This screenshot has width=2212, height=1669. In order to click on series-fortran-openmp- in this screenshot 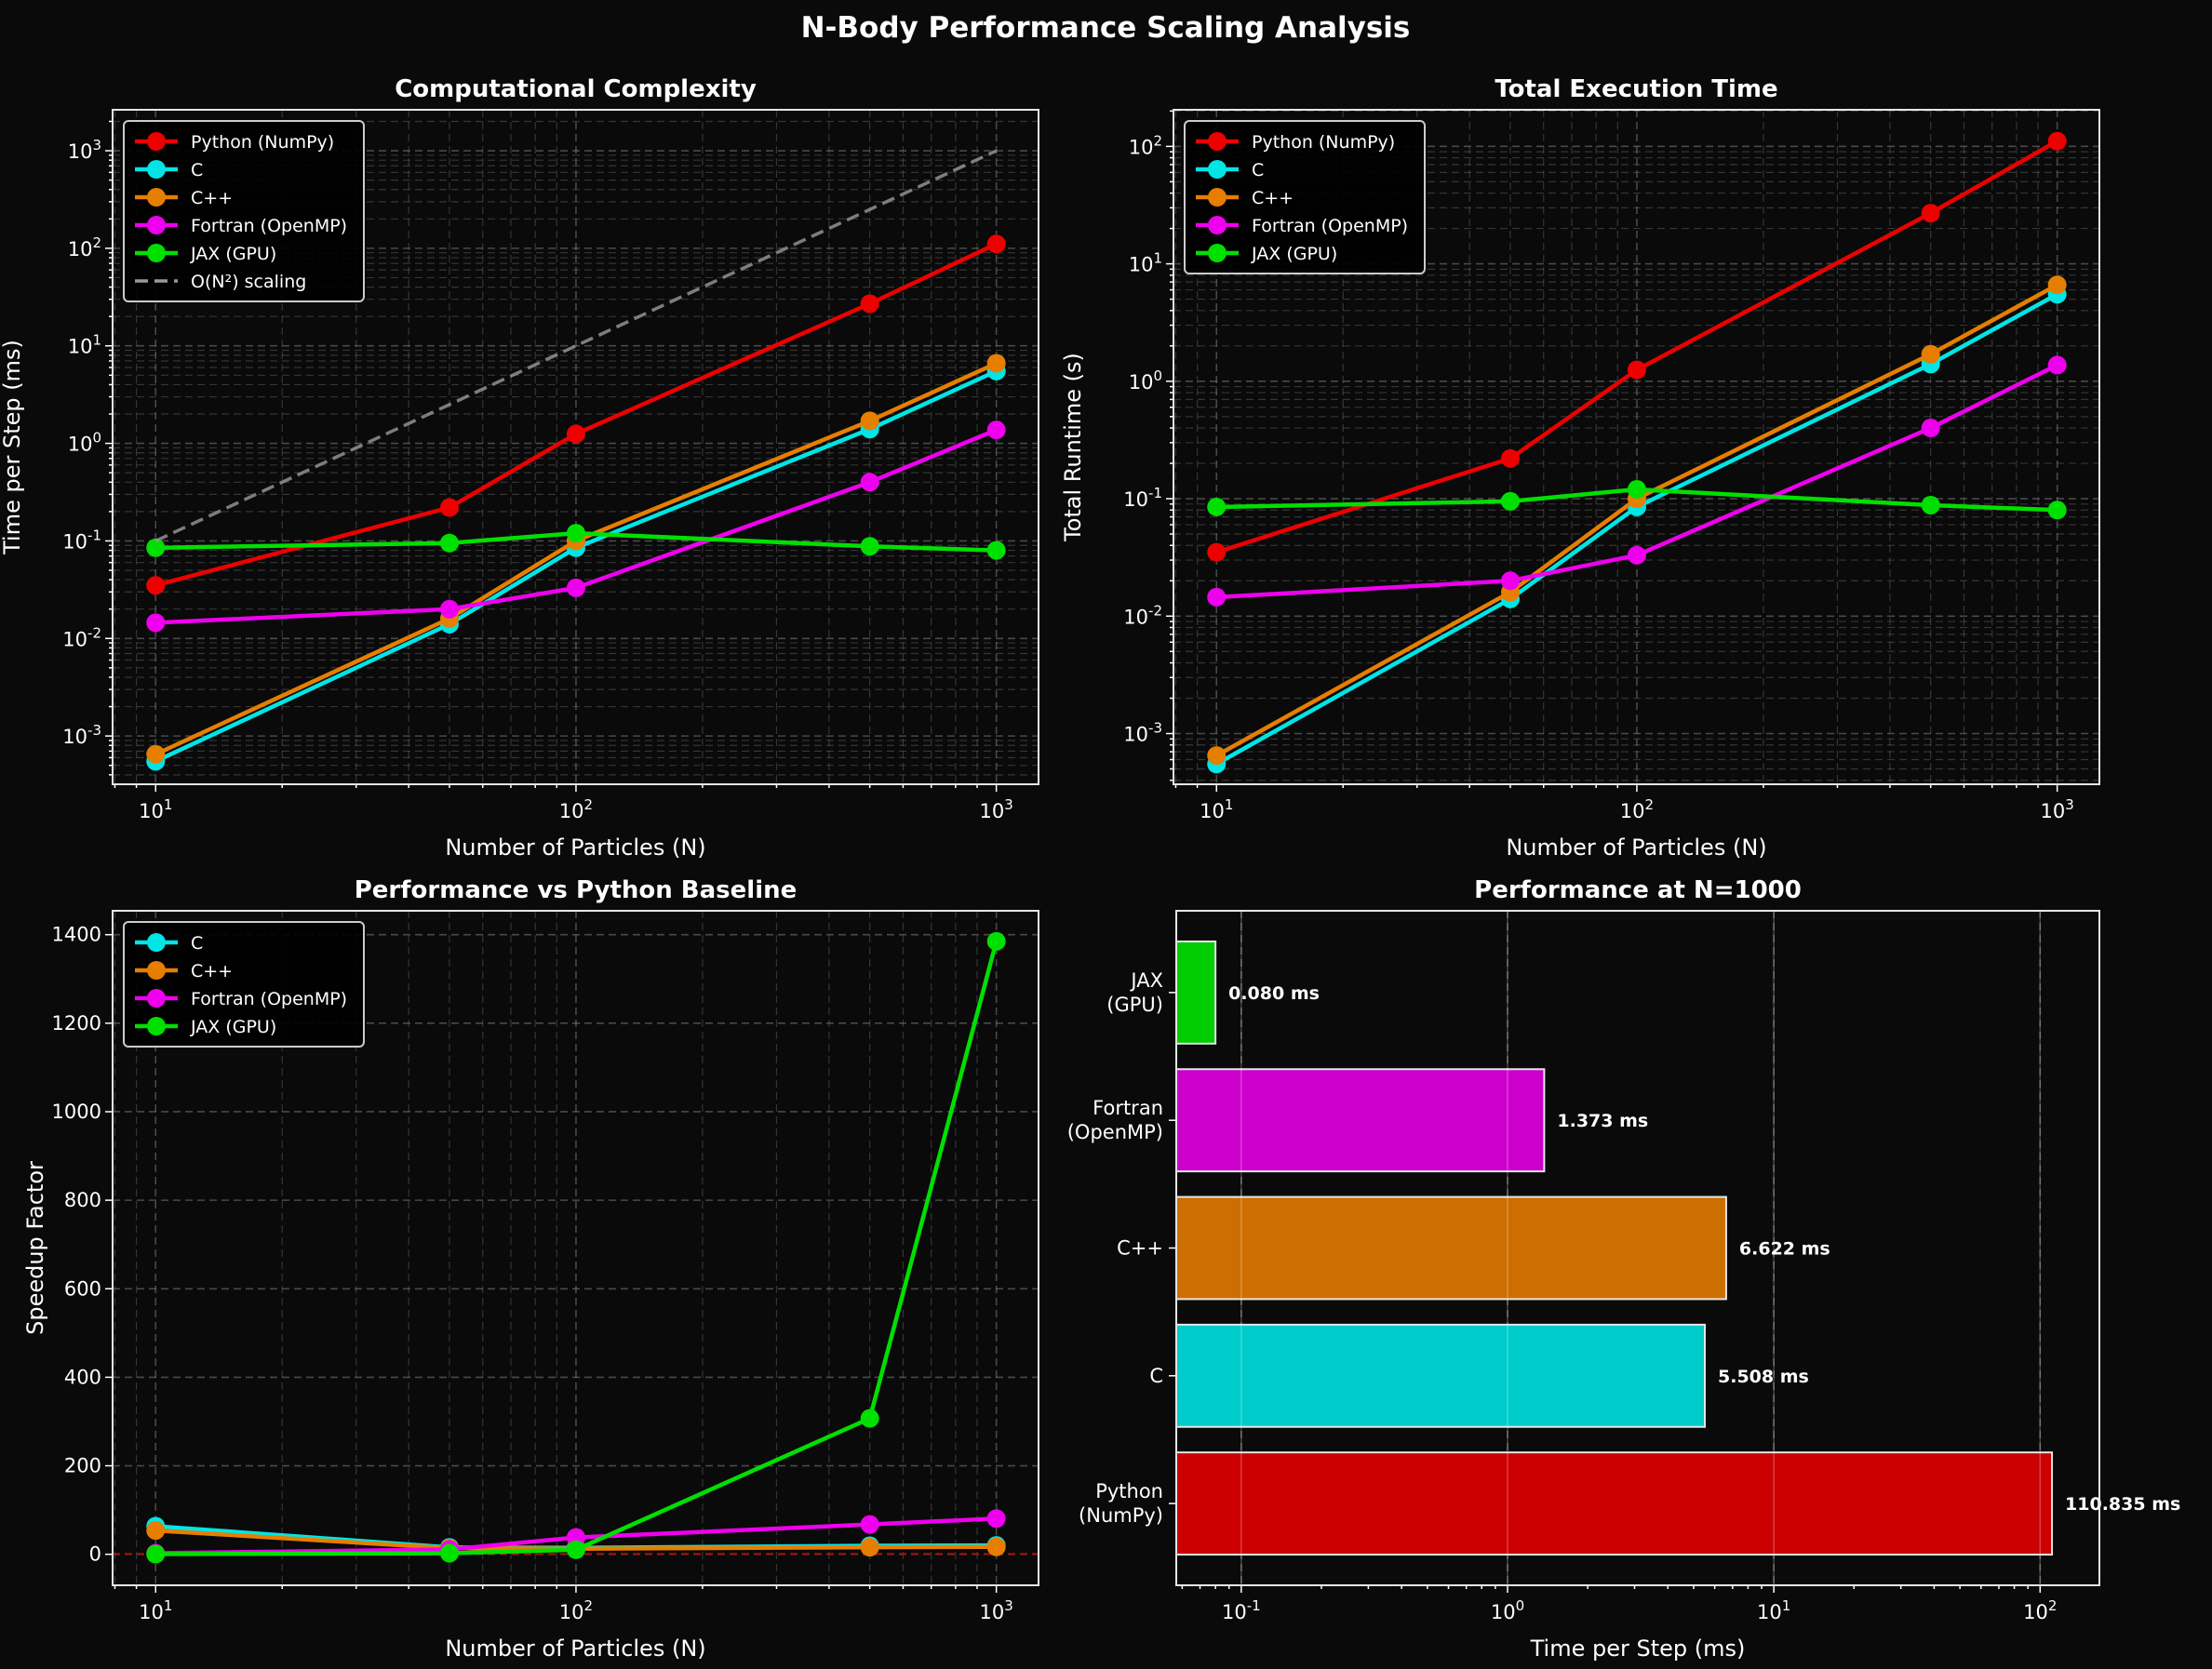, I will do `click(1637, 481)`.